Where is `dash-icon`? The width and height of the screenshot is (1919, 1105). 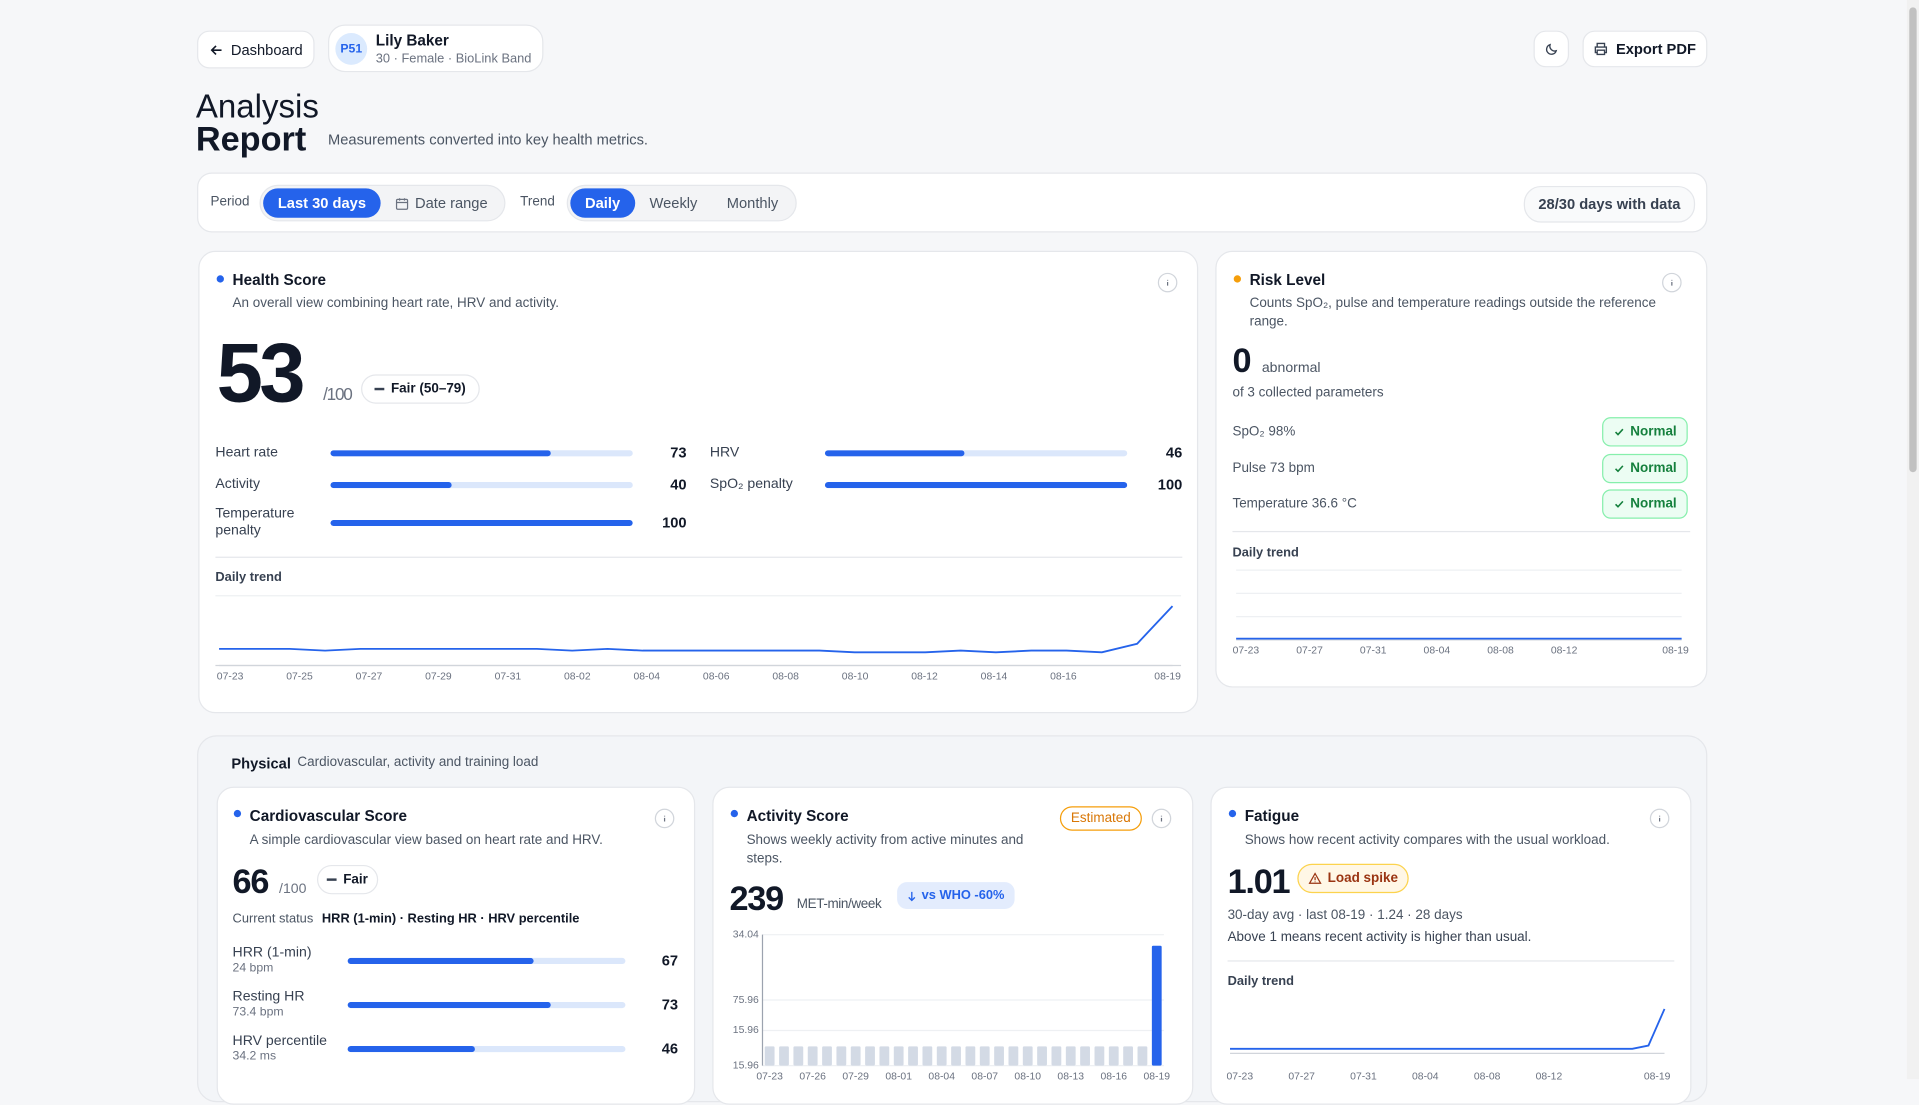
dash-icon is located at coordinates (332, 879).